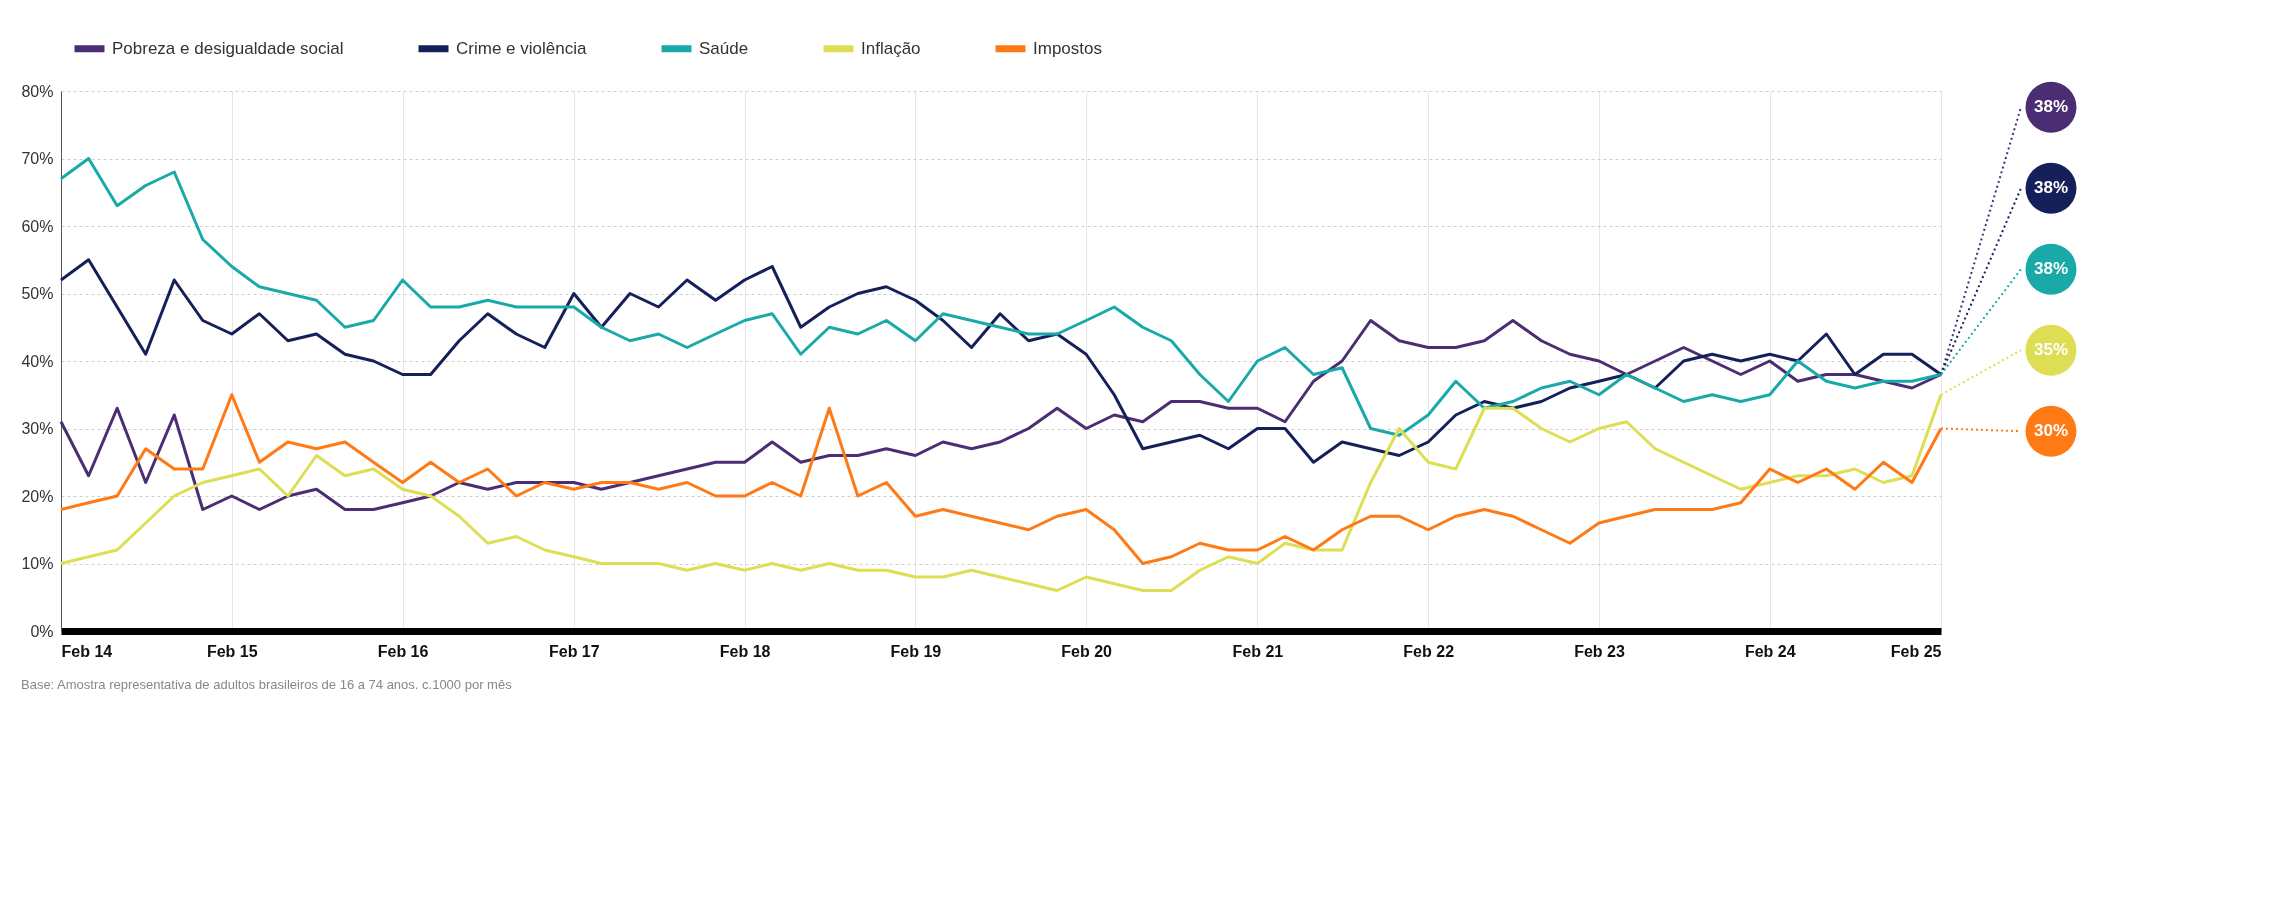  Describe the element at coordinates (724, 48) in the screenshot. I see `legend-label: Saúde` at that location.